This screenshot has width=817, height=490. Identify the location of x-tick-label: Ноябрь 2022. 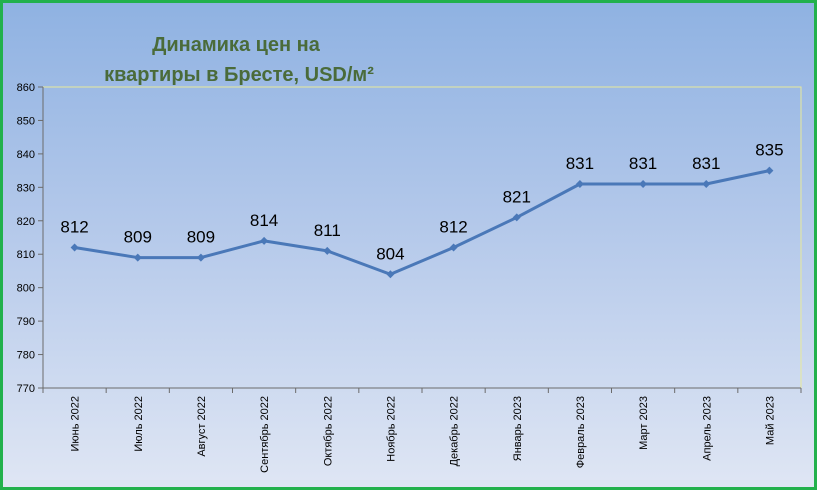
(391, 429).